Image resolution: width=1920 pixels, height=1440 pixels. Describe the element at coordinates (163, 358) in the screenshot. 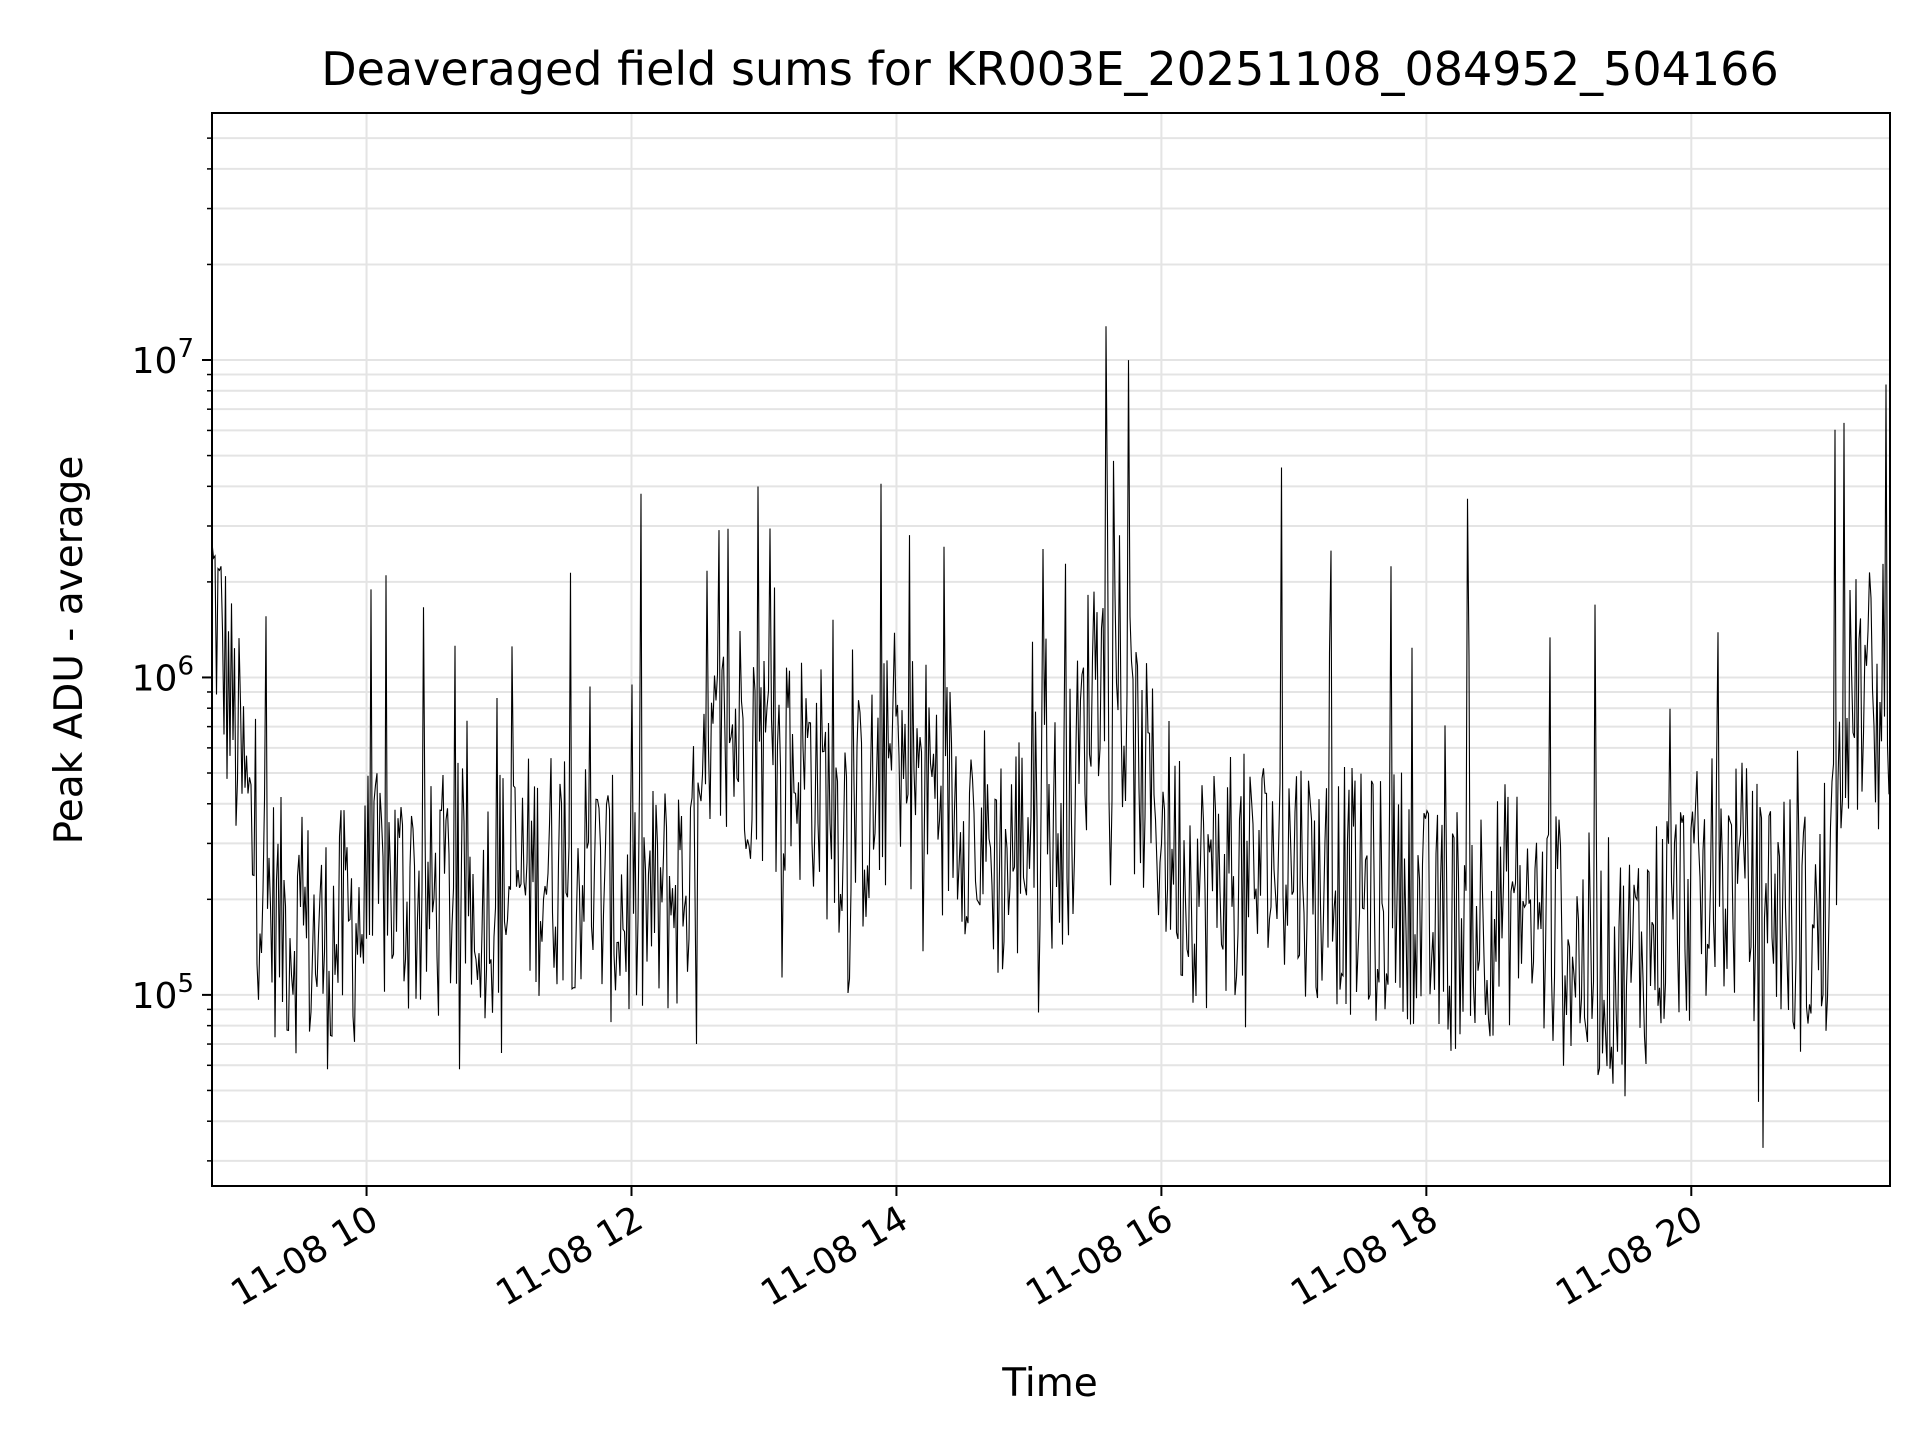

I see `y-tick-label: 10⁷` at that location.